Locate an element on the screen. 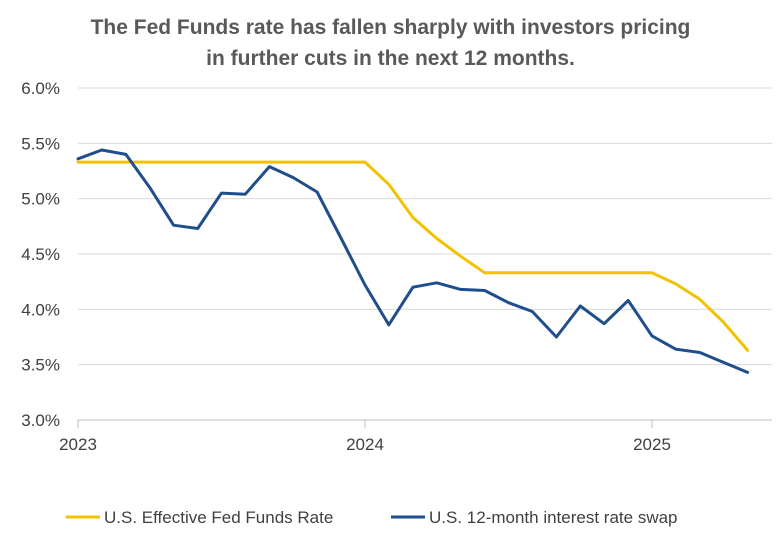  x-tick-label: 2025 is located at coordinates (652, 444).